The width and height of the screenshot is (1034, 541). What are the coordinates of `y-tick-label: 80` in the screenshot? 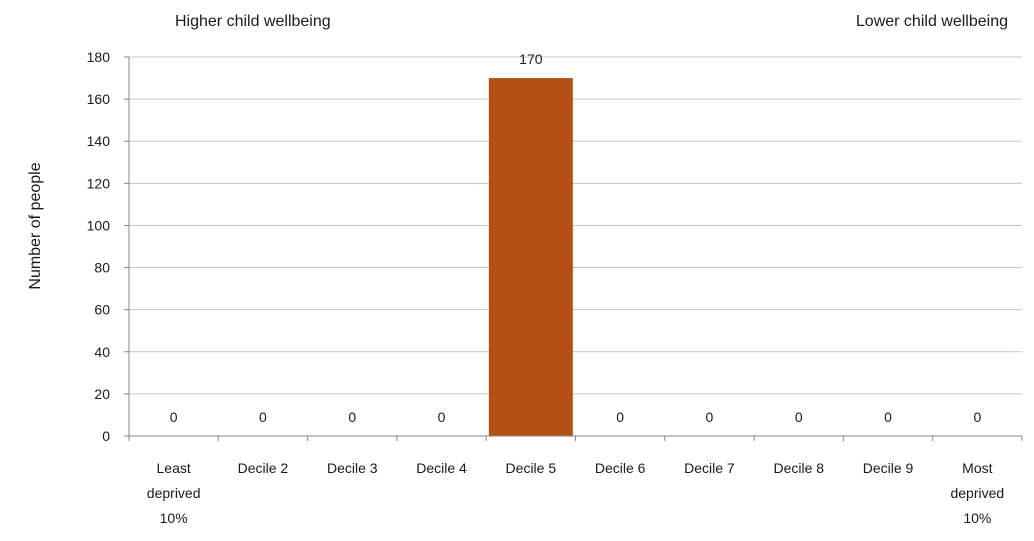 It's located at (102, 268).